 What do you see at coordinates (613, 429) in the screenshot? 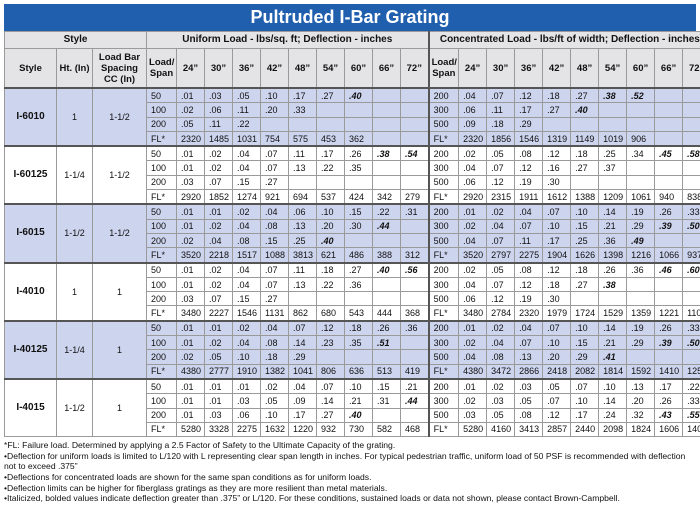
I see `value: 2098` at bounding box center [613, 429].